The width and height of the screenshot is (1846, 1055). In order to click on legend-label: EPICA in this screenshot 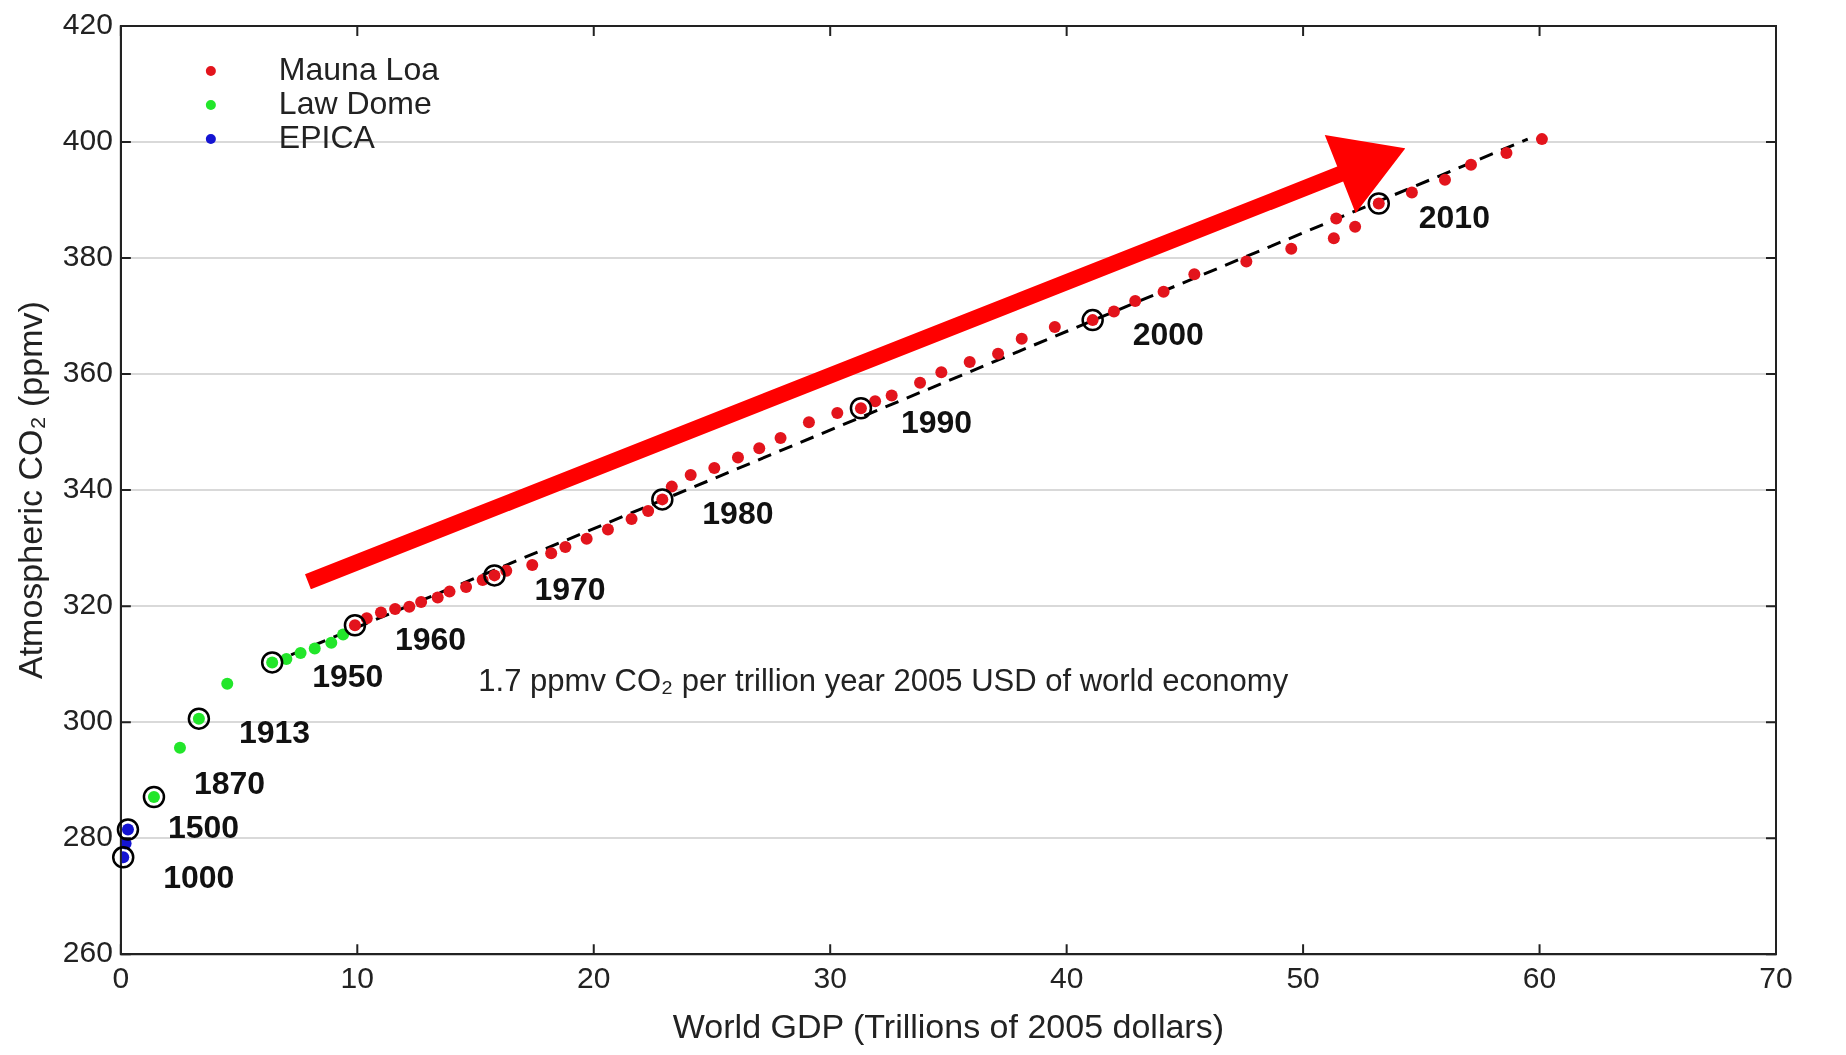, I will do `click(327, 136)`.